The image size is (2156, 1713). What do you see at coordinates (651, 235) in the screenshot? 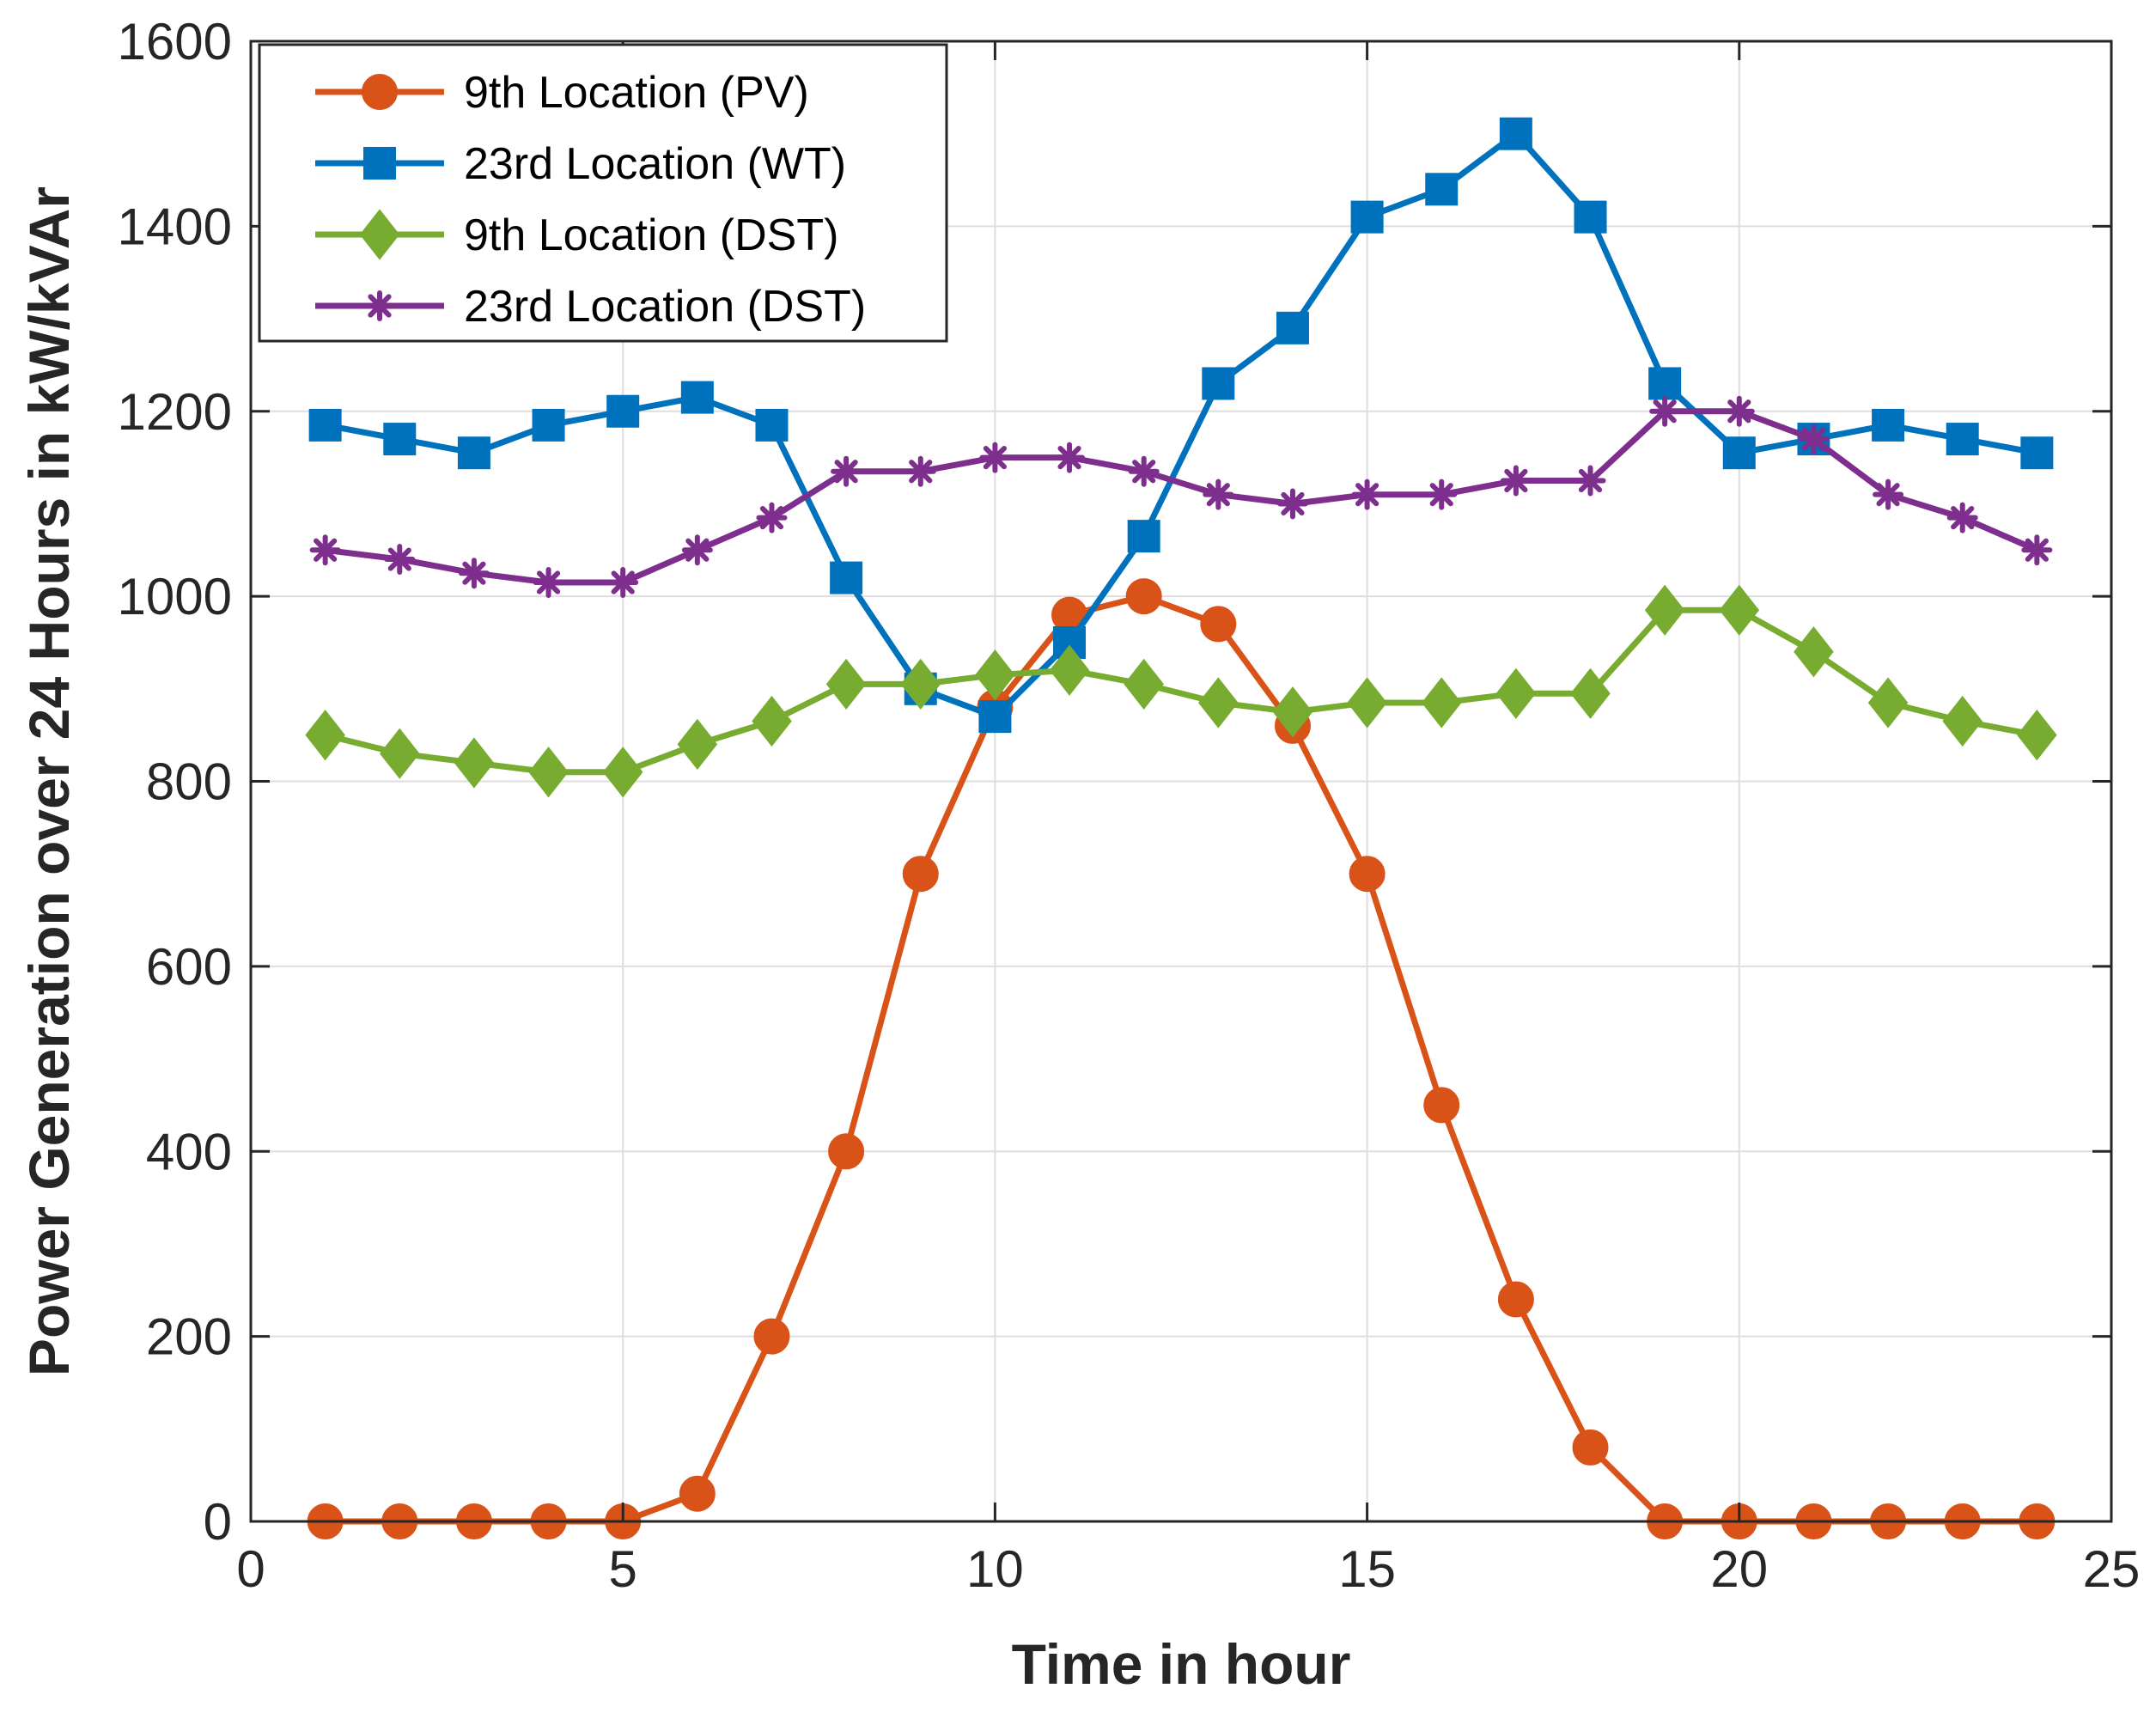
I see `legend-label: 9th Location (DST)` at bounding box center [651, 235].